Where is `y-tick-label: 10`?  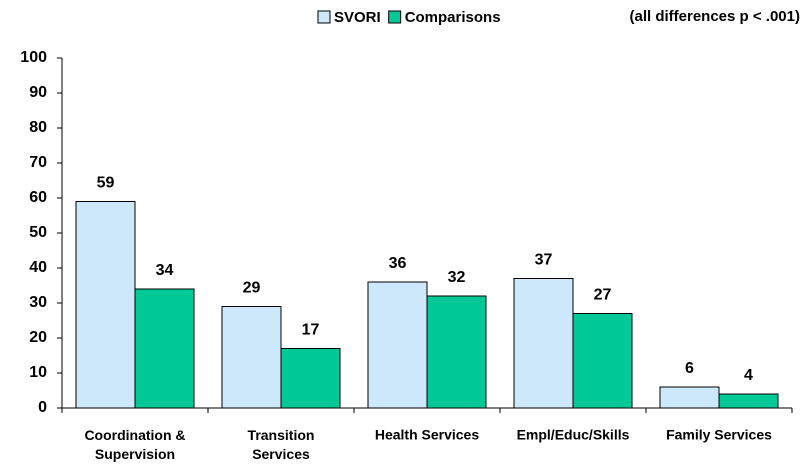 y-tick-label: 10 is located at coordinates (38, 372).